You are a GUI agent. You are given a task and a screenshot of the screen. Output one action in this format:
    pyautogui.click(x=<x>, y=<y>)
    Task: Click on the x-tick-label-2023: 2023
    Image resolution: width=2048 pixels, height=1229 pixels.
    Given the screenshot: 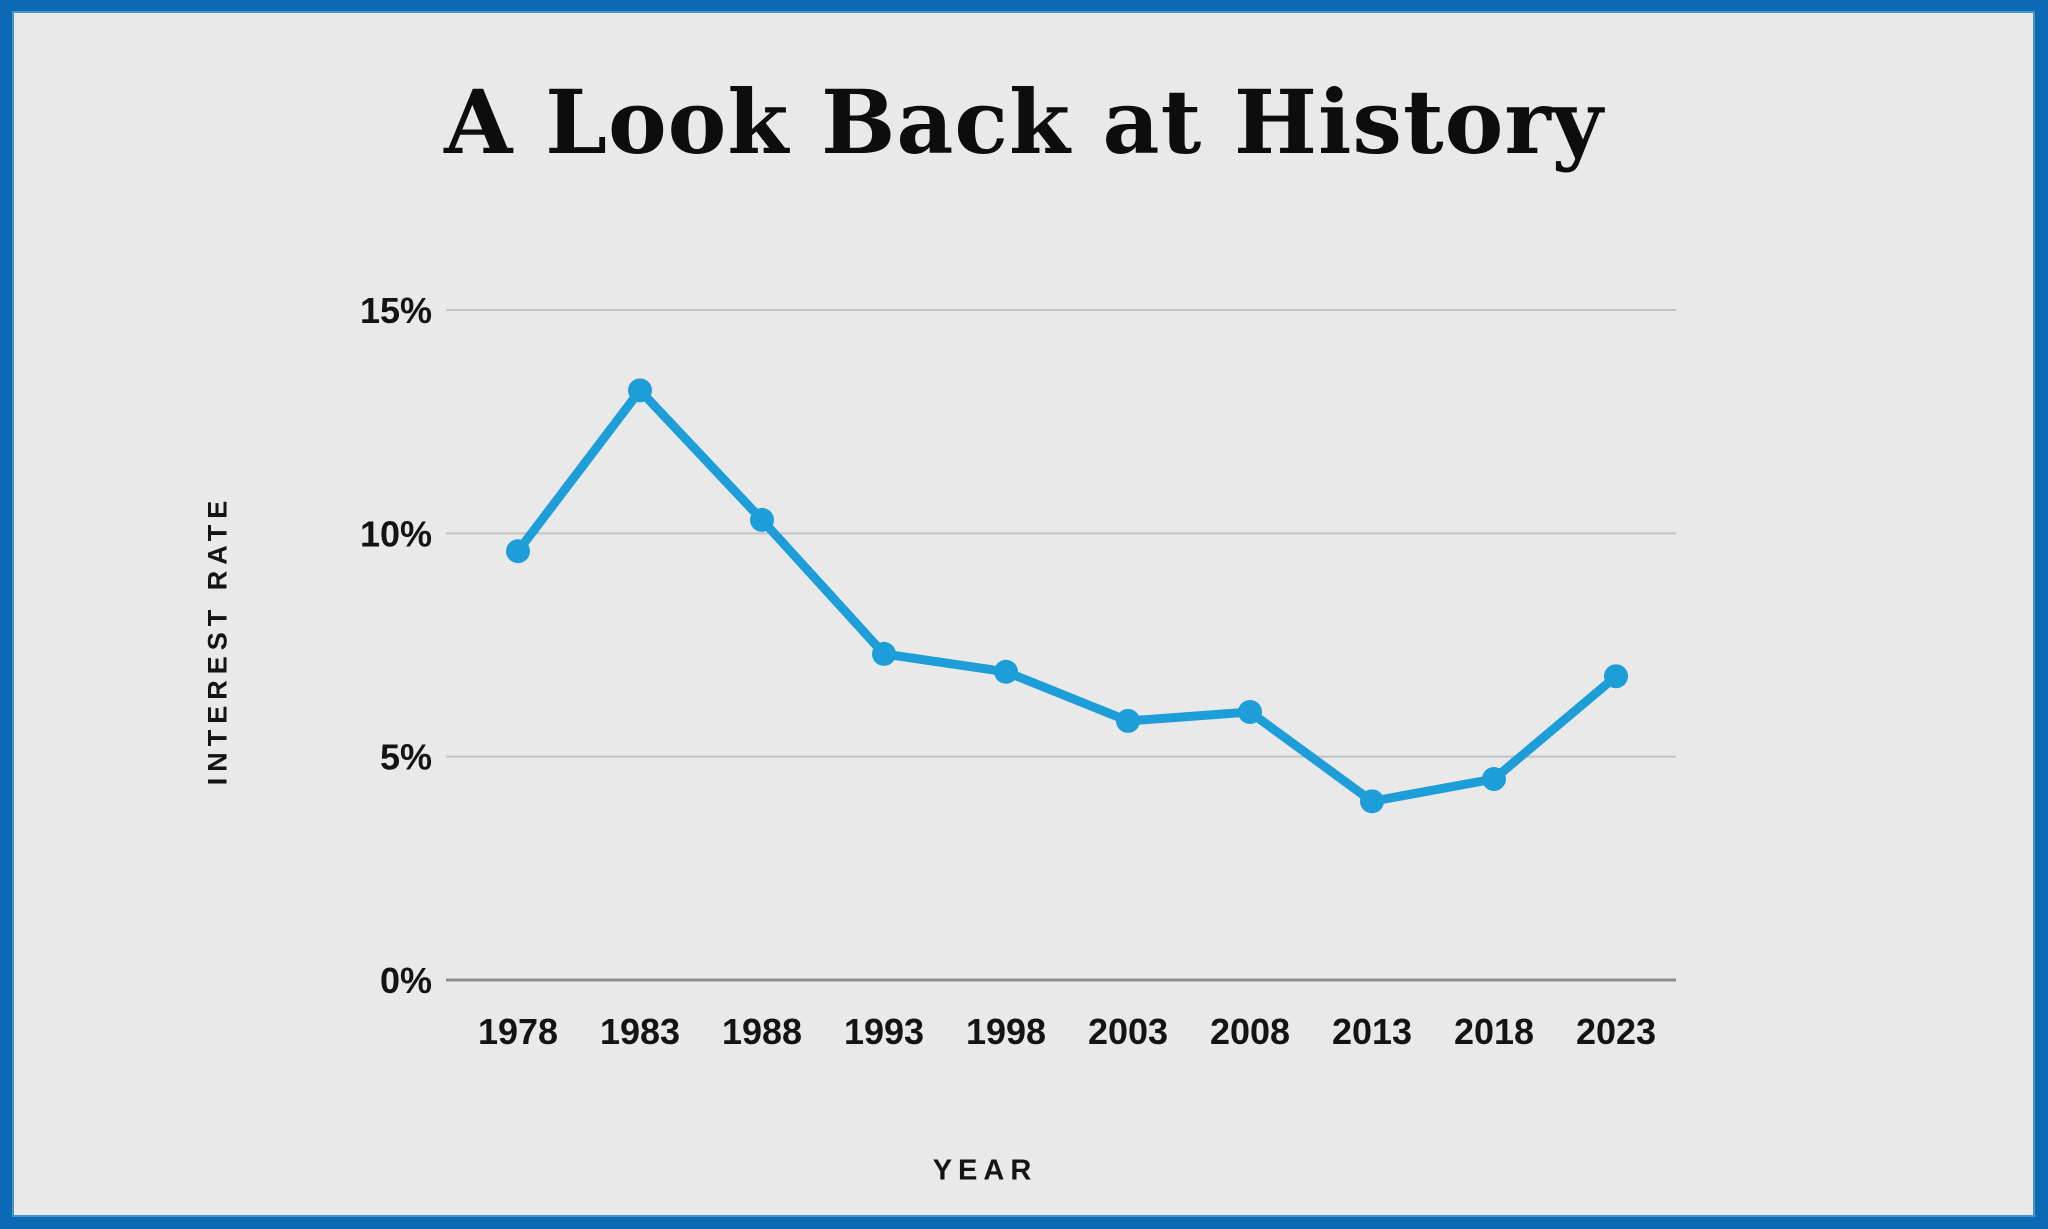 What is the action you would take?
    pyautogui.click(x=1616, y=1031)
    